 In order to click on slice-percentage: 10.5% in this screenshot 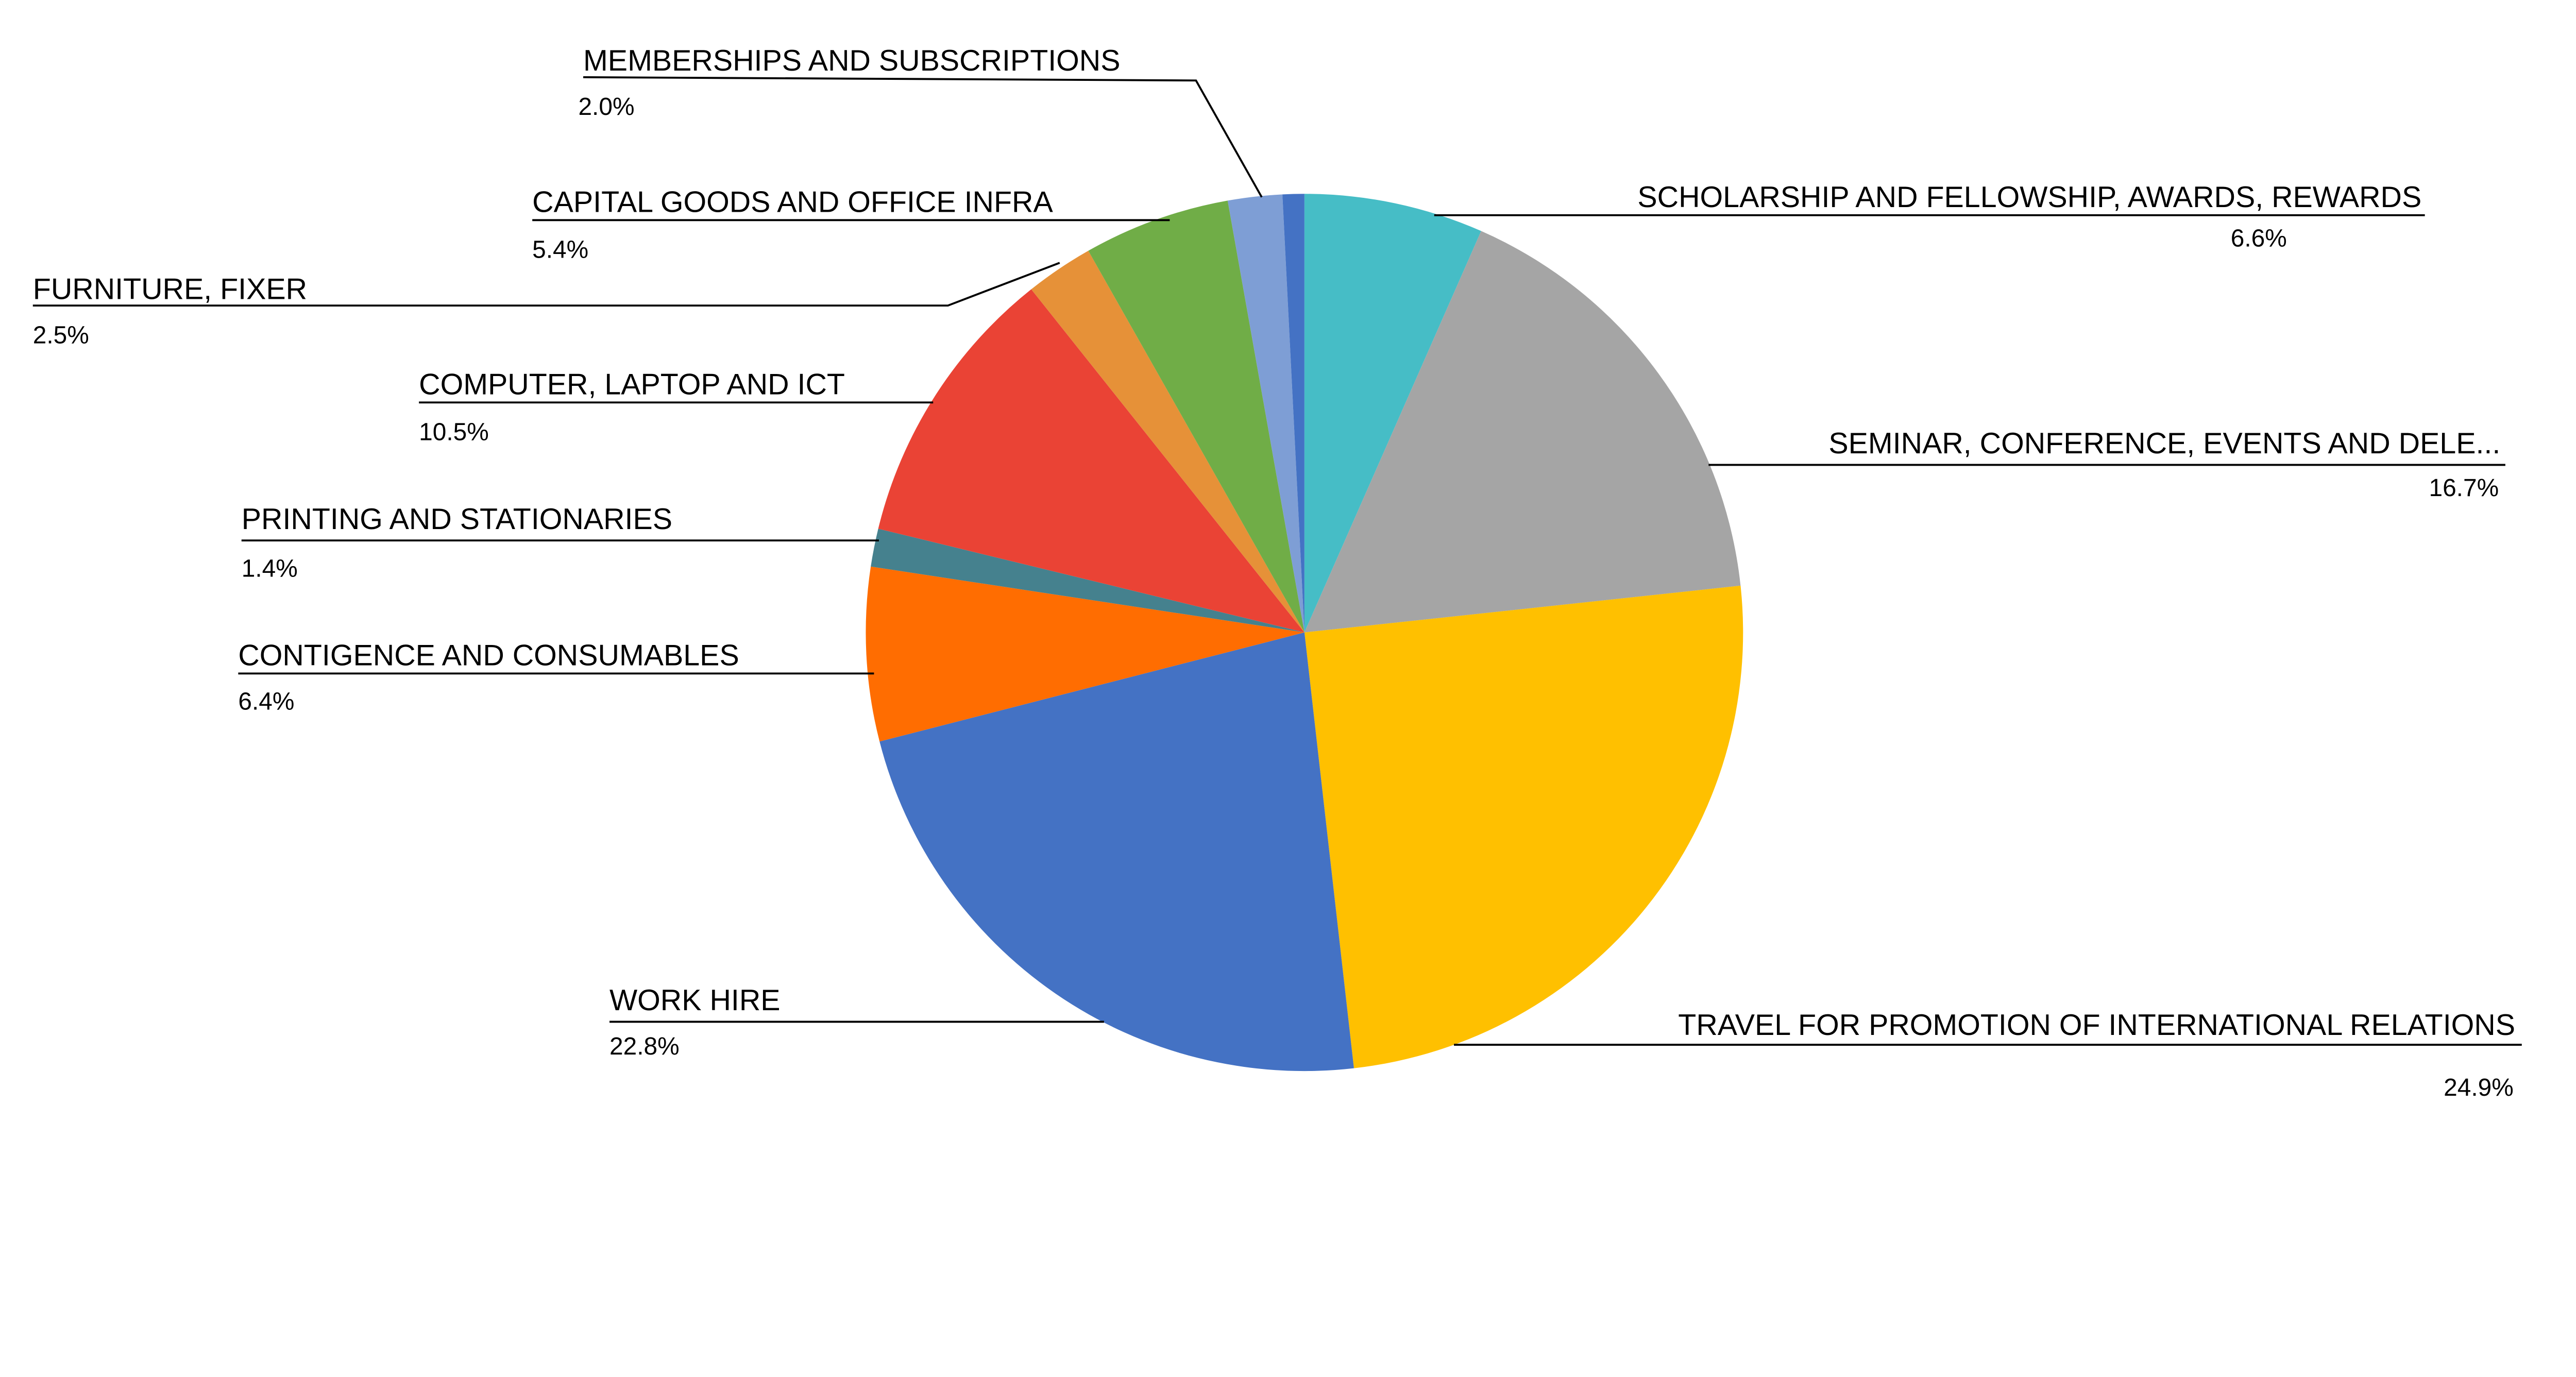, I will do `click(454, 432)`.